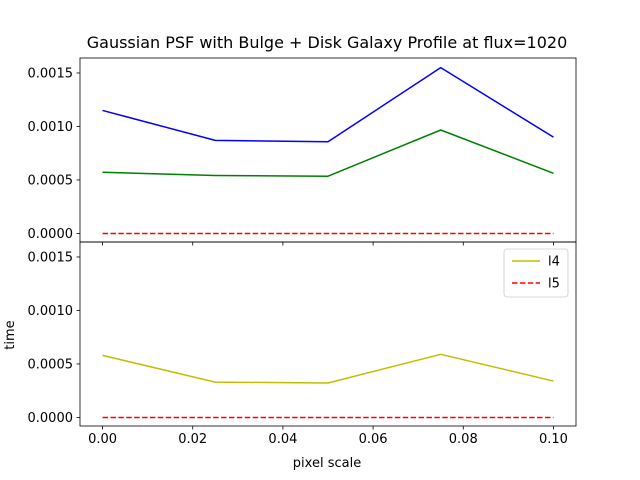  What do you see at coordinates (51, 257) in the screenshot?
I see `panel-2-y-tick-label: 0.0015` at bounding box center [51, 257].